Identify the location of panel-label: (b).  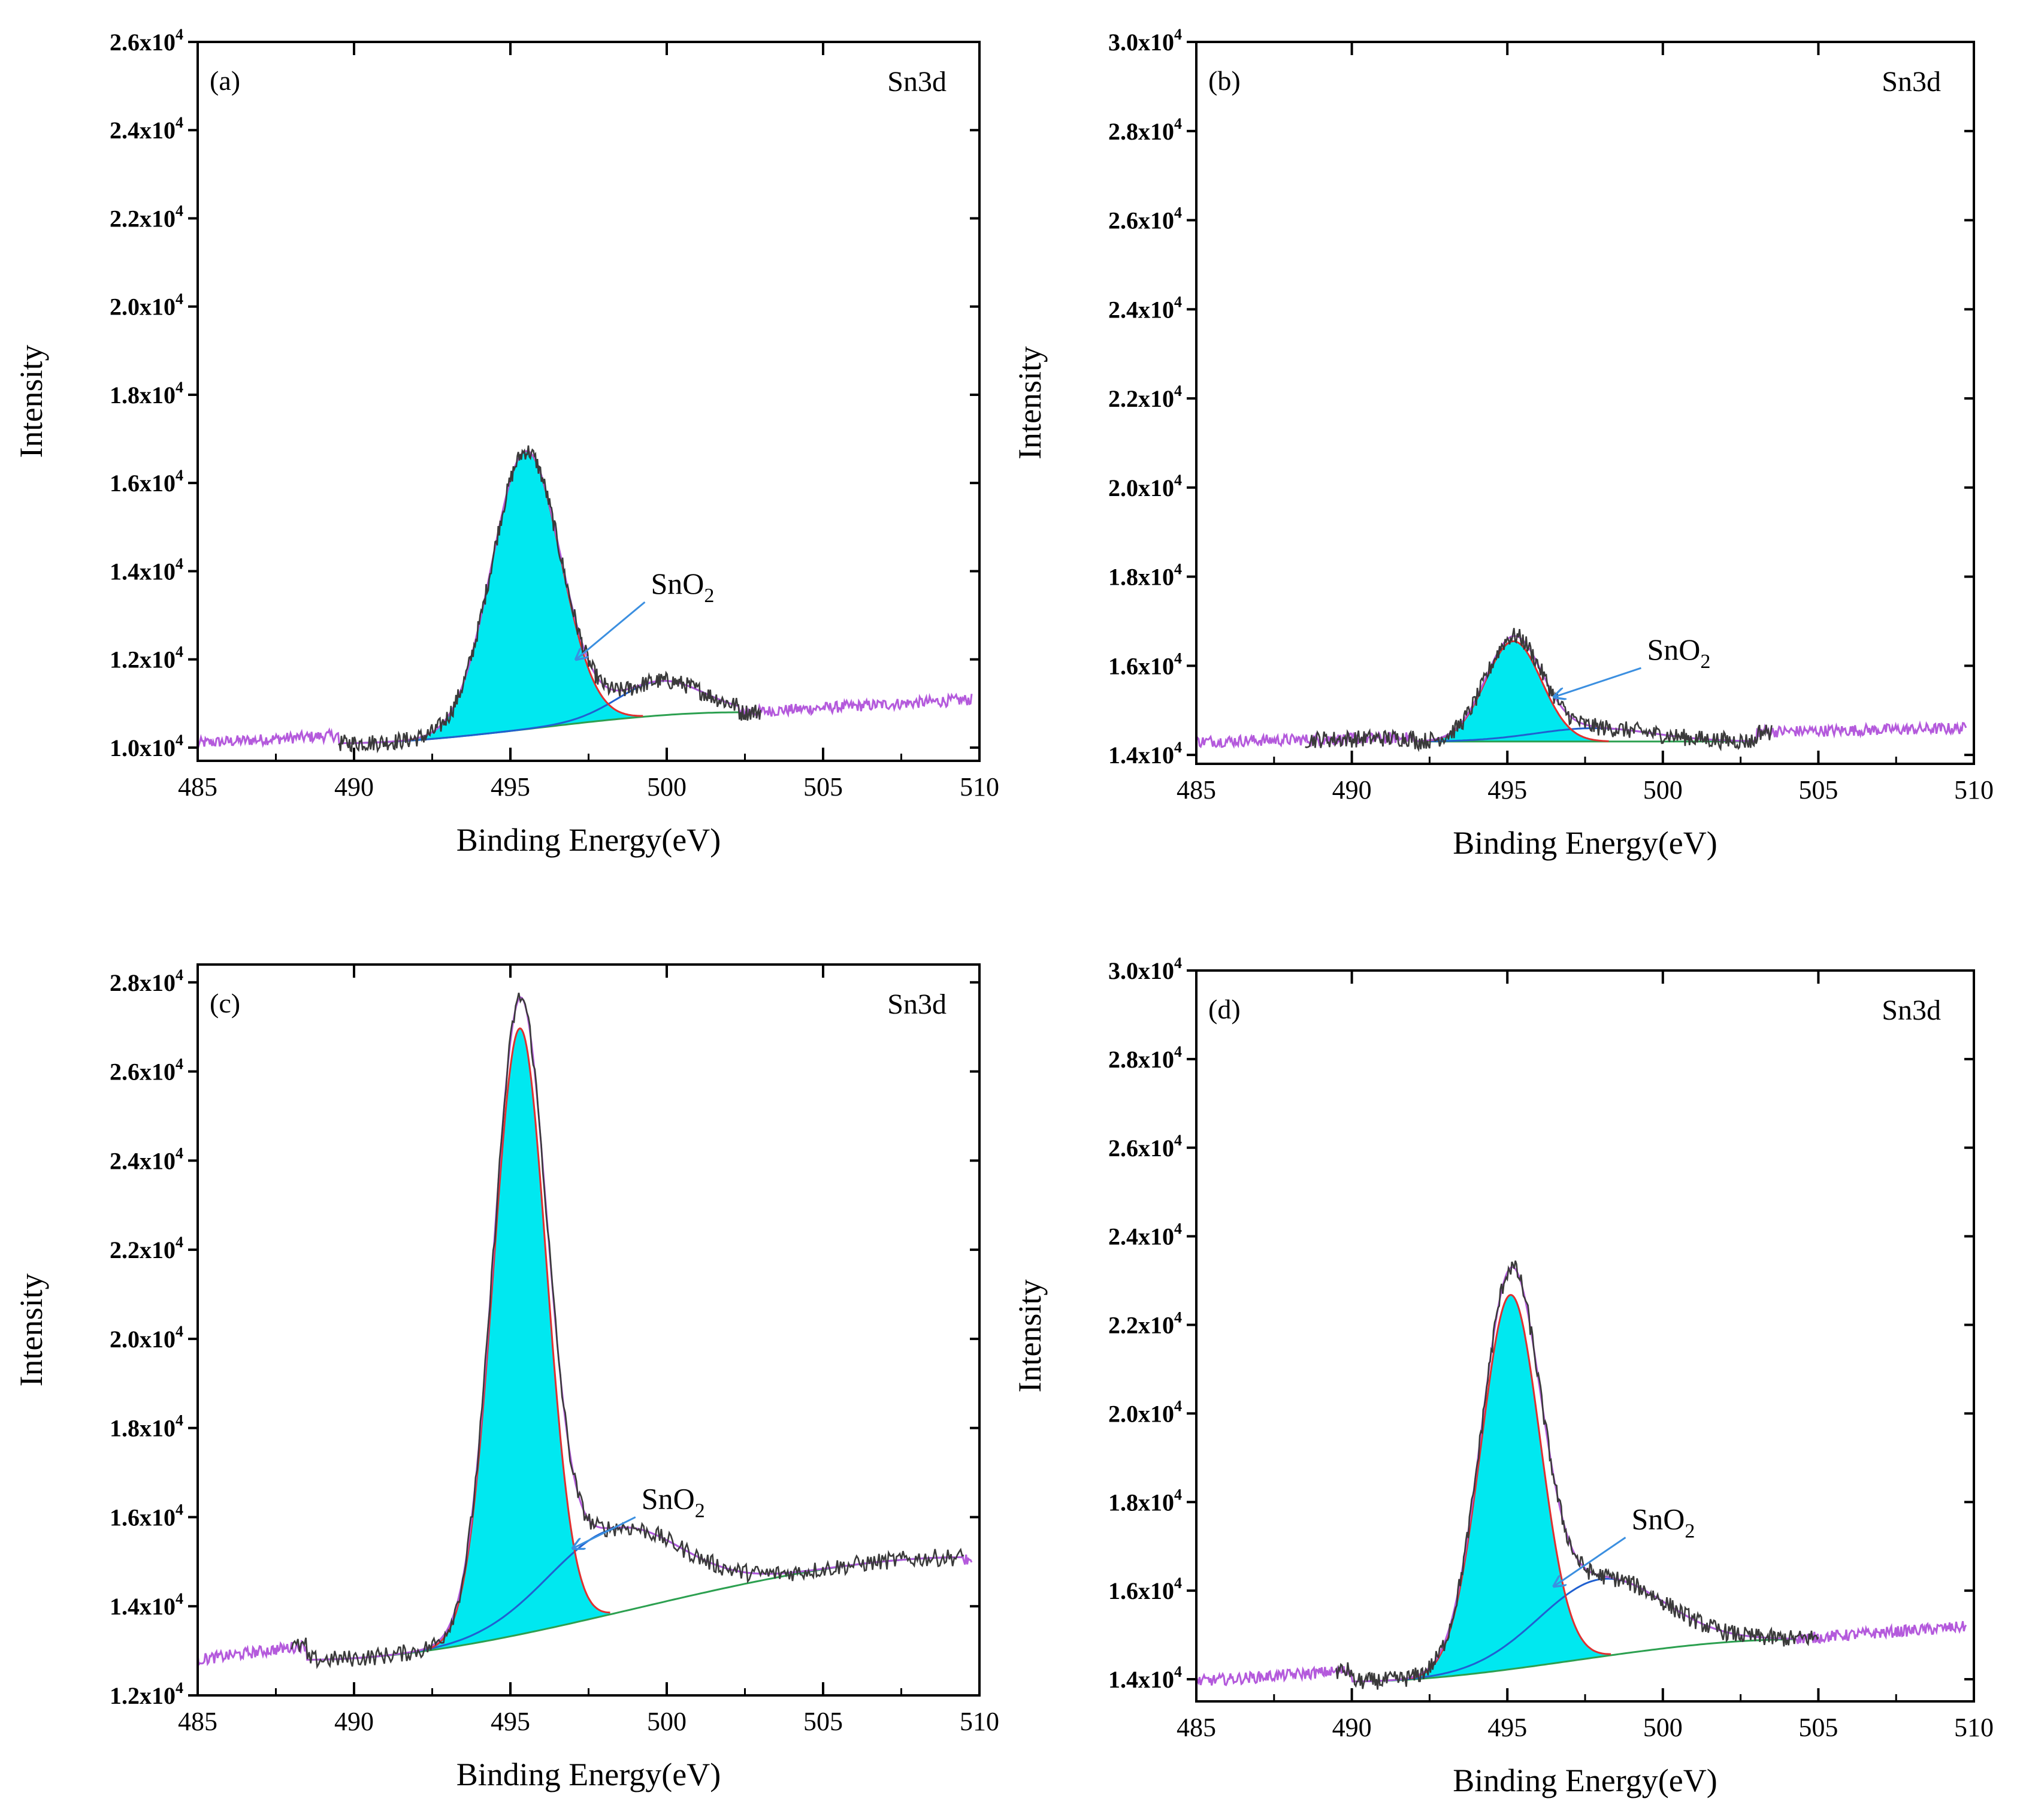
(1224, 80).